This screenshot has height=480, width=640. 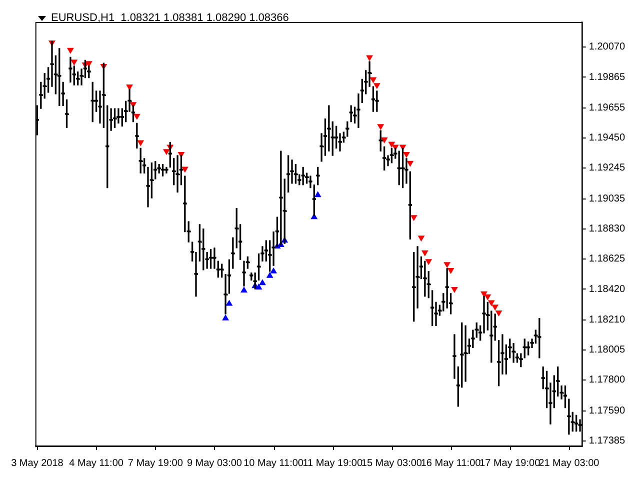 What do you see at coordinates (569, 463) in the screenshot?
I see `x-tick-label: 21 May 03:00` at bounding box center [569, 463].